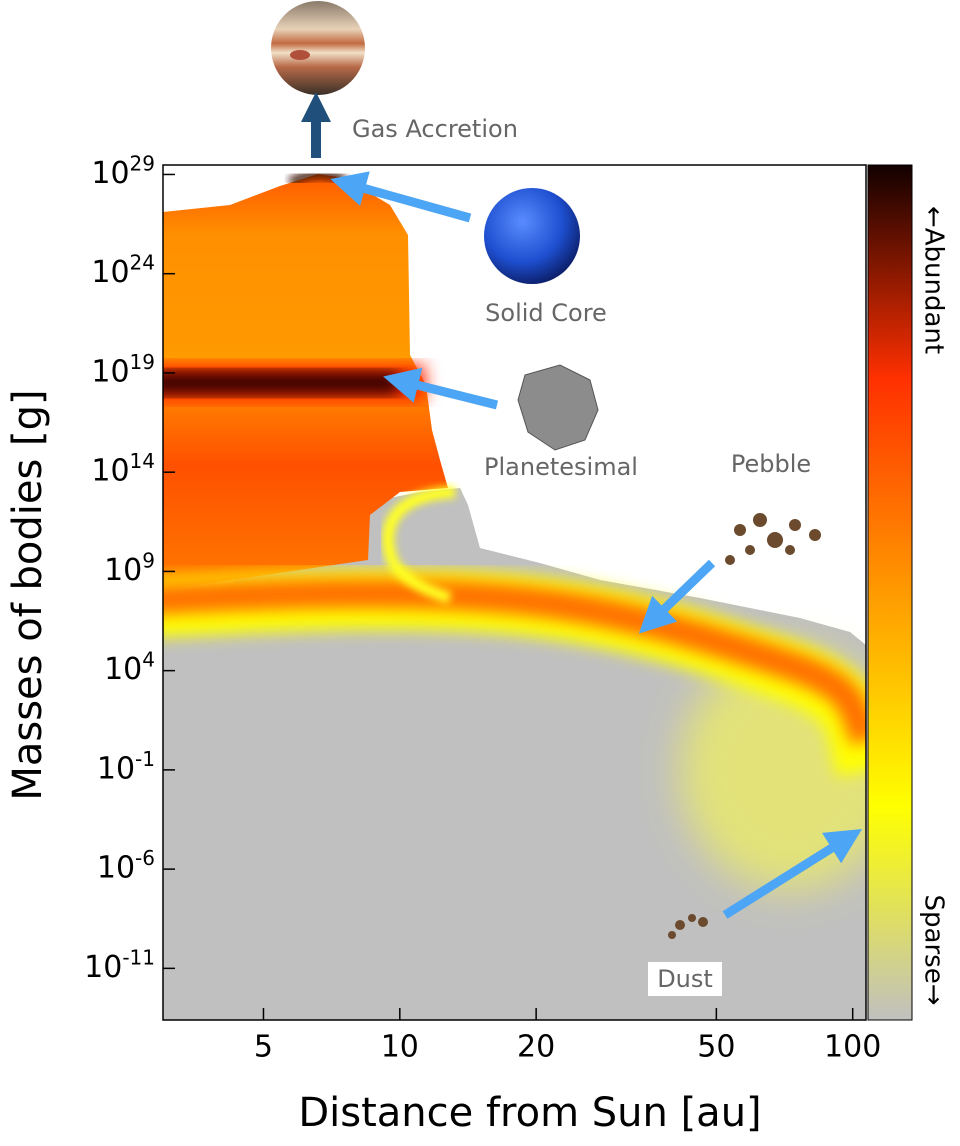  Describe the element at coordinates (142, 361) in the screenshot. I see `y-tick-exponent: 19` at that location.